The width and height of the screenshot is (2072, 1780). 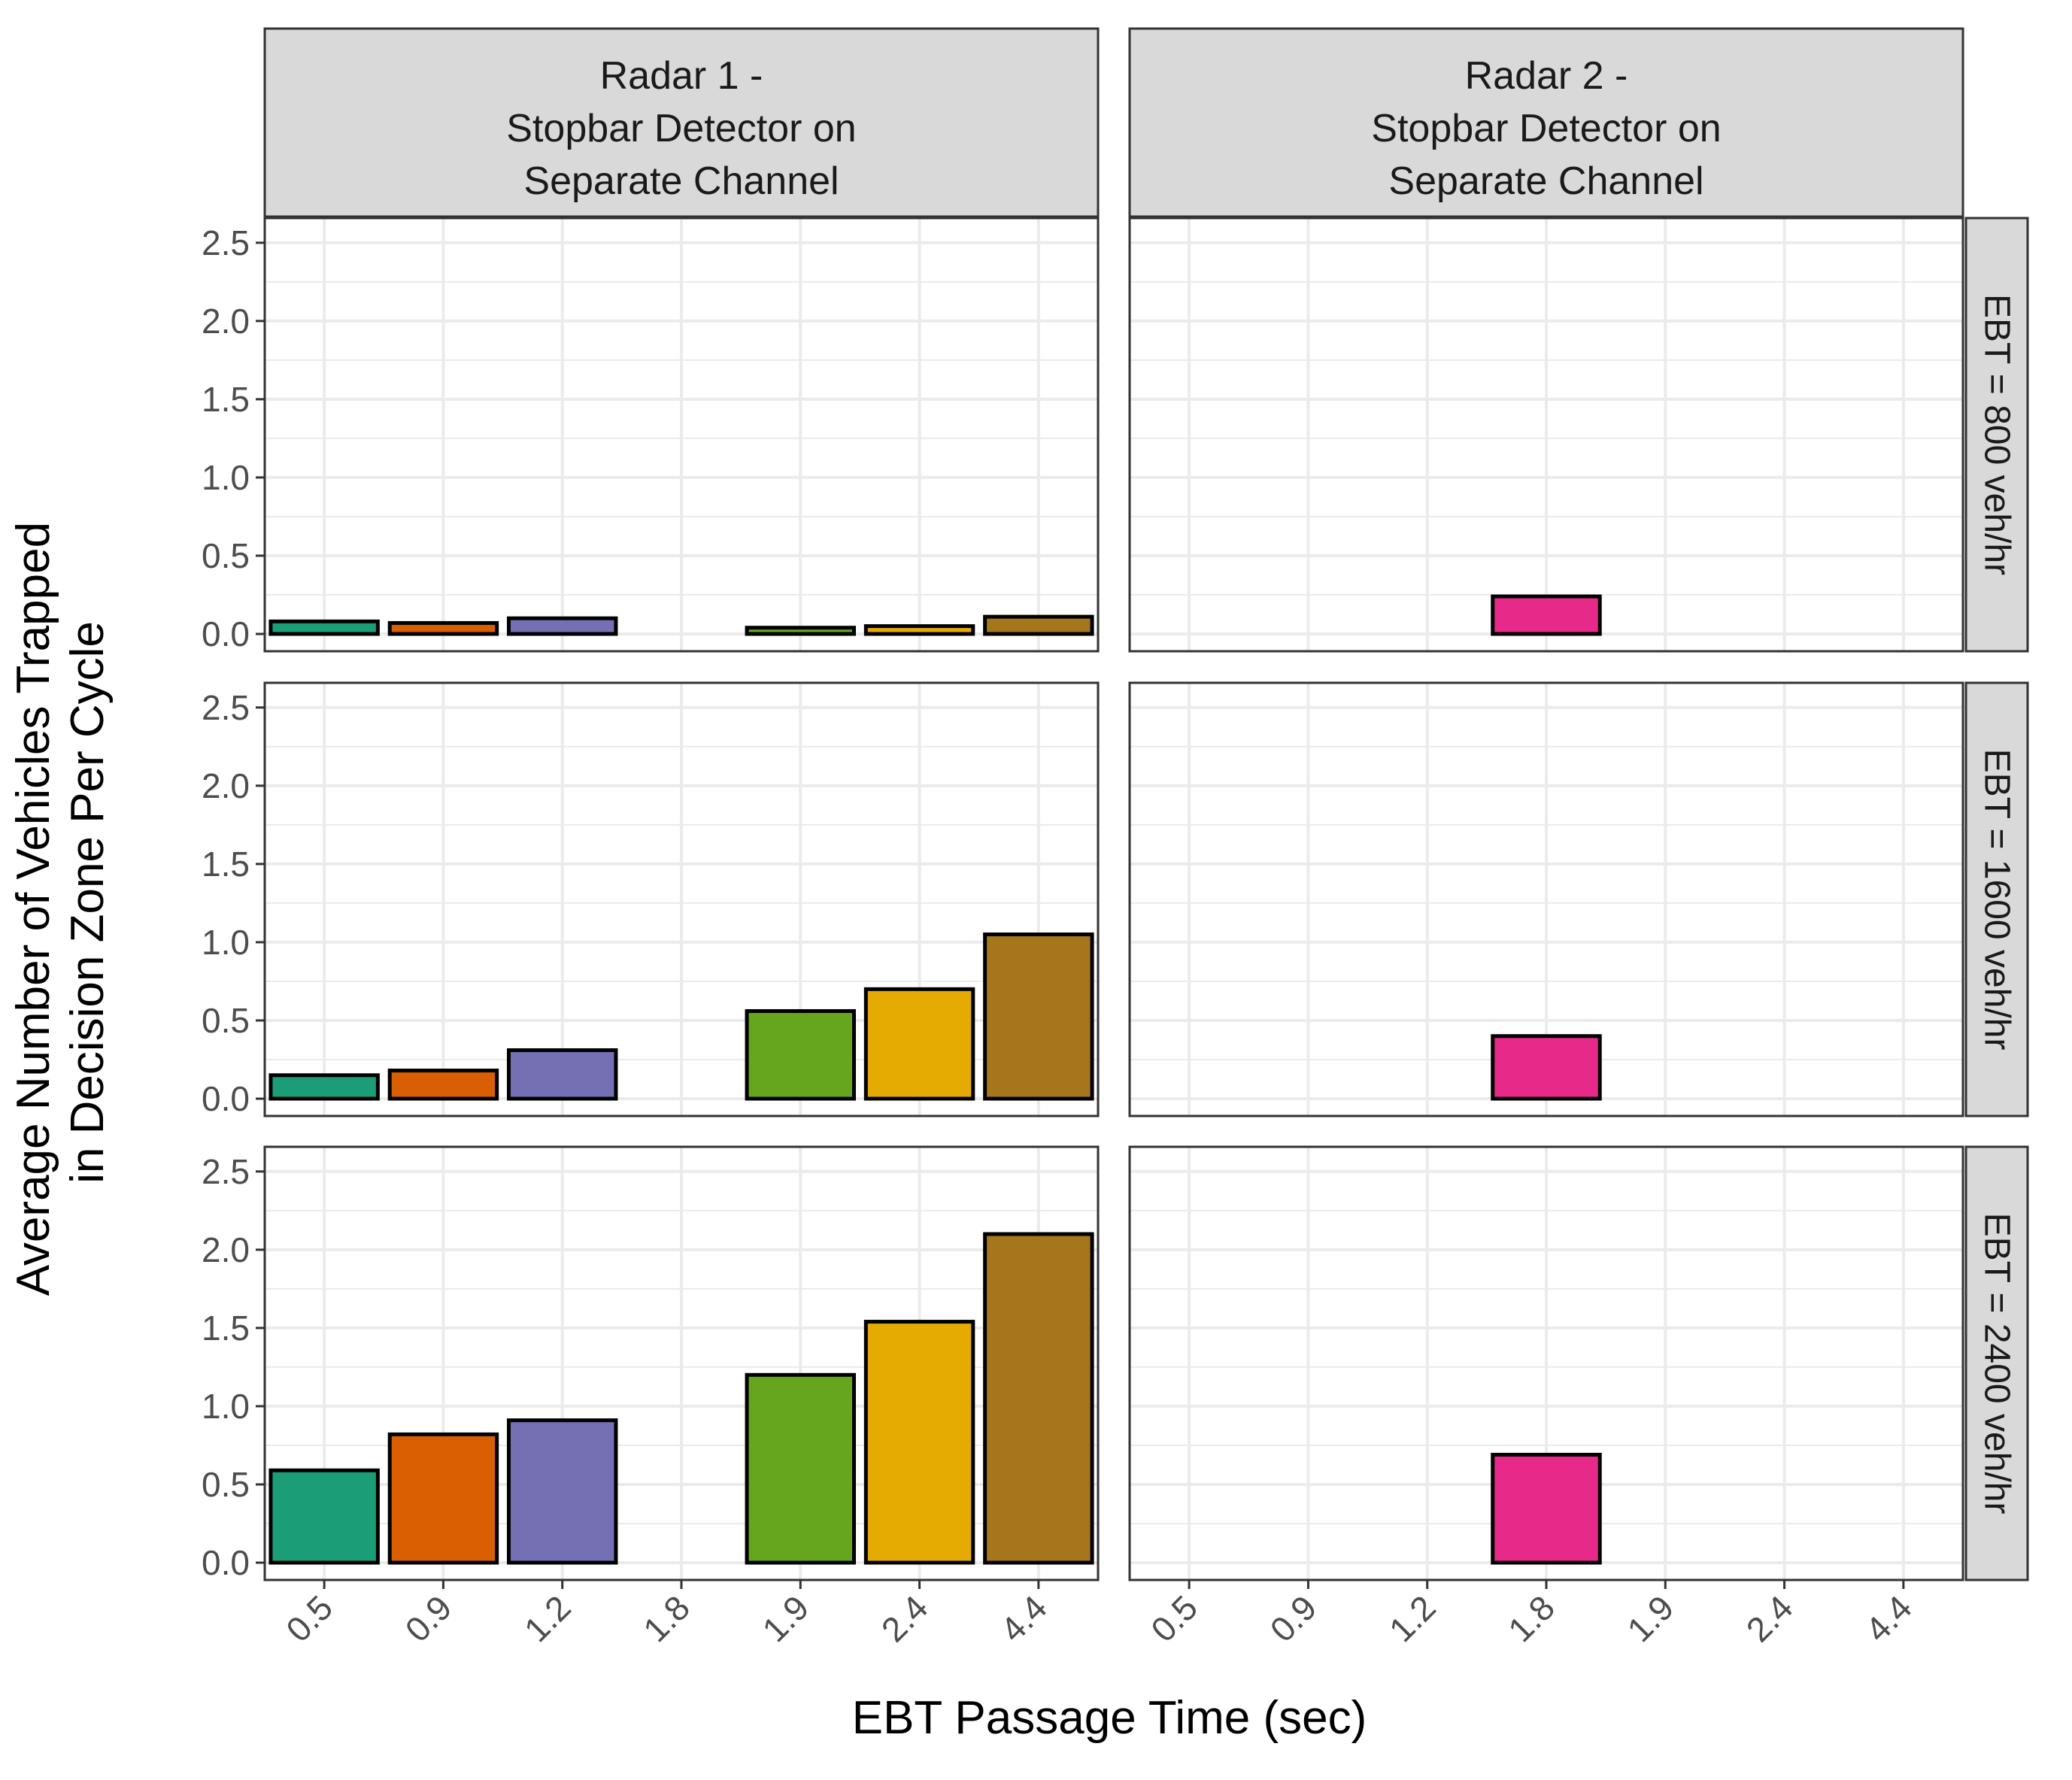 I want to click on row-strip-label-1: EBT = 1600 veh/hr, so click(x=1997, y=900).